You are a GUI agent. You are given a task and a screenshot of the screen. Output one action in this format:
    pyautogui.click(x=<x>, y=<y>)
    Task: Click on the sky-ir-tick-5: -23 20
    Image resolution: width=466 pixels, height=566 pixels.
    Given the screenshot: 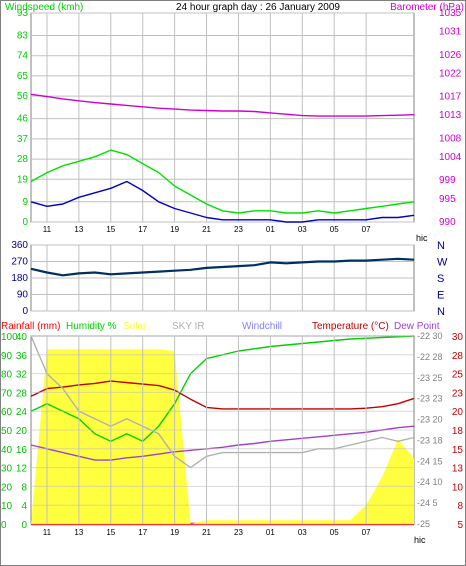 What is the action you would take?
    pyautogui.click(x=430, y=420)
    